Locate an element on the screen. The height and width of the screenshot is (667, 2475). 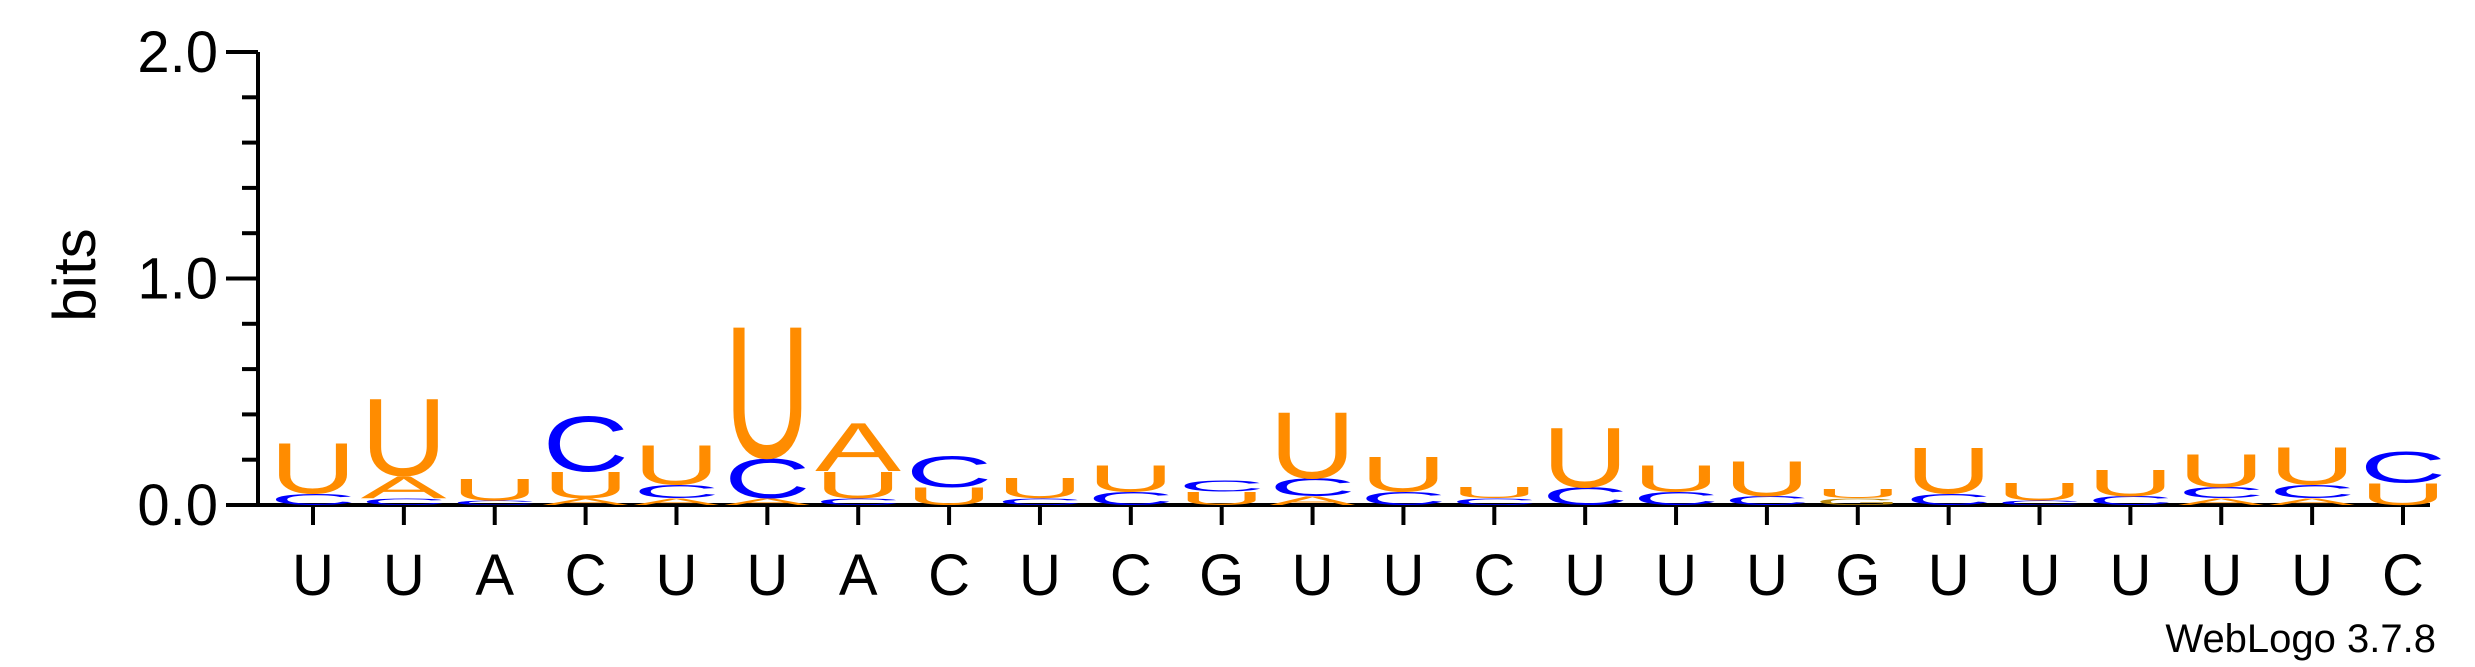
y-ticks: 0.0 1.0 2.0 is located at coordinates (197, 279).